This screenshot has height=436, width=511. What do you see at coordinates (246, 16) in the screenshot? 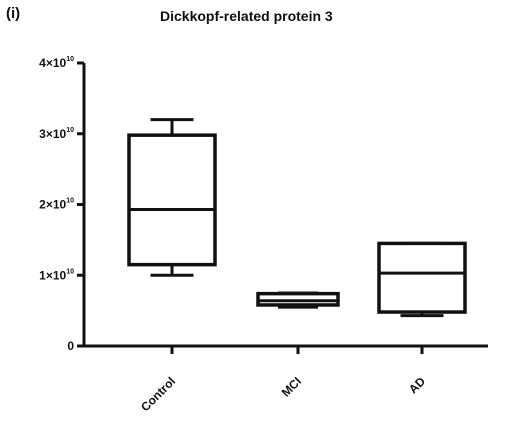
I see `chart-title: Dickkopf-related protein 3` at bounding box center [246, 16].